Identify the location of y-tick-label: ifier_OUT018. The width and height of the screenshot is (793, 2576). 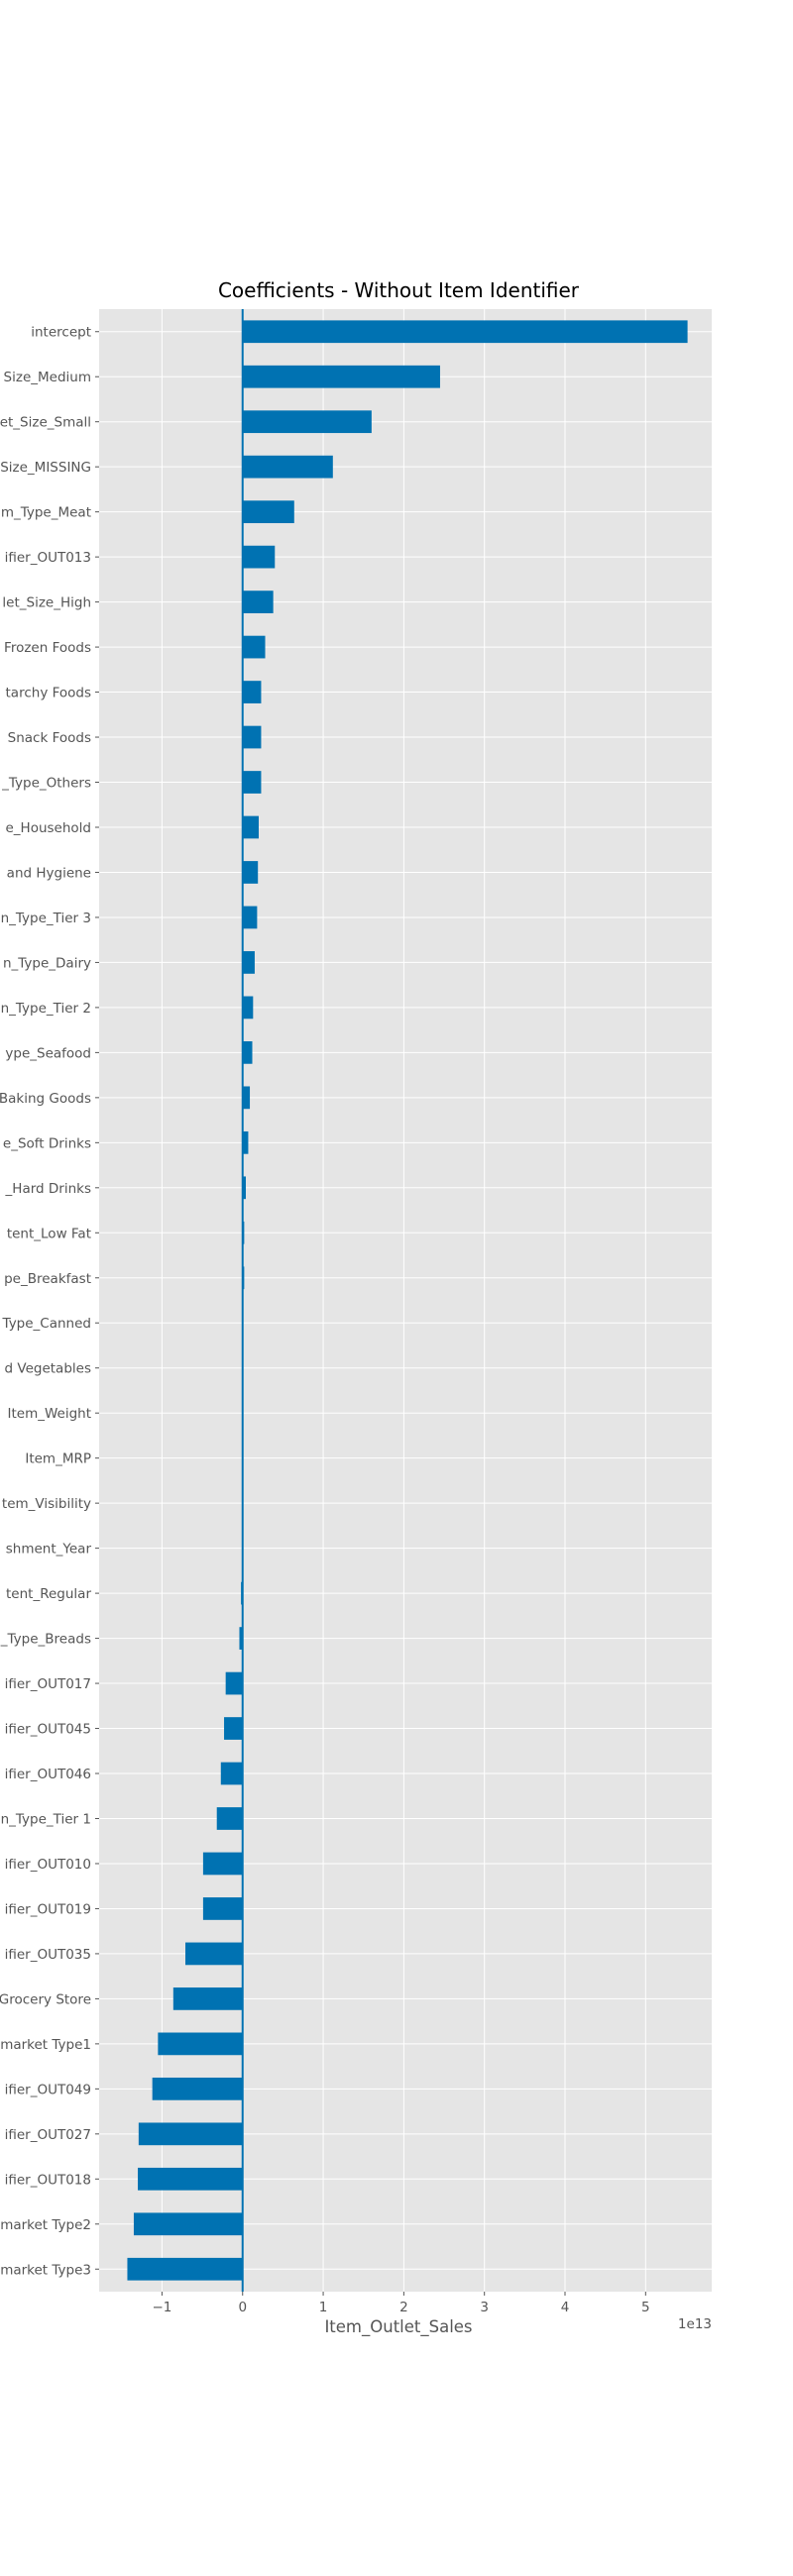
(48, 2180).